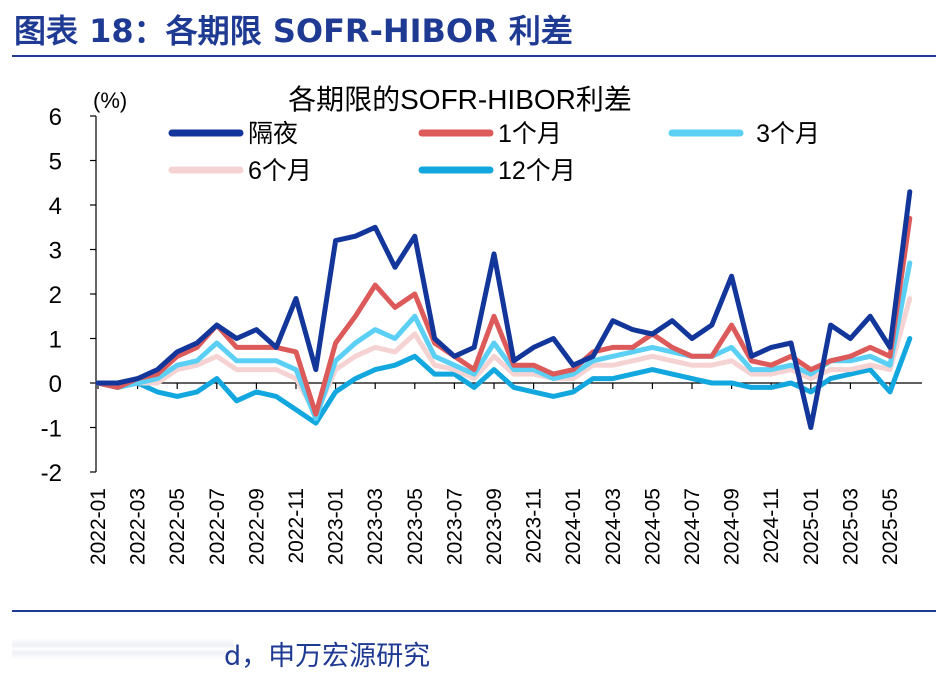 The width and height of the screenshot is (948, 676). Describe the element at coordinates (280, 171) in the screenshot. I see `legend-label: 6个月` at that location.